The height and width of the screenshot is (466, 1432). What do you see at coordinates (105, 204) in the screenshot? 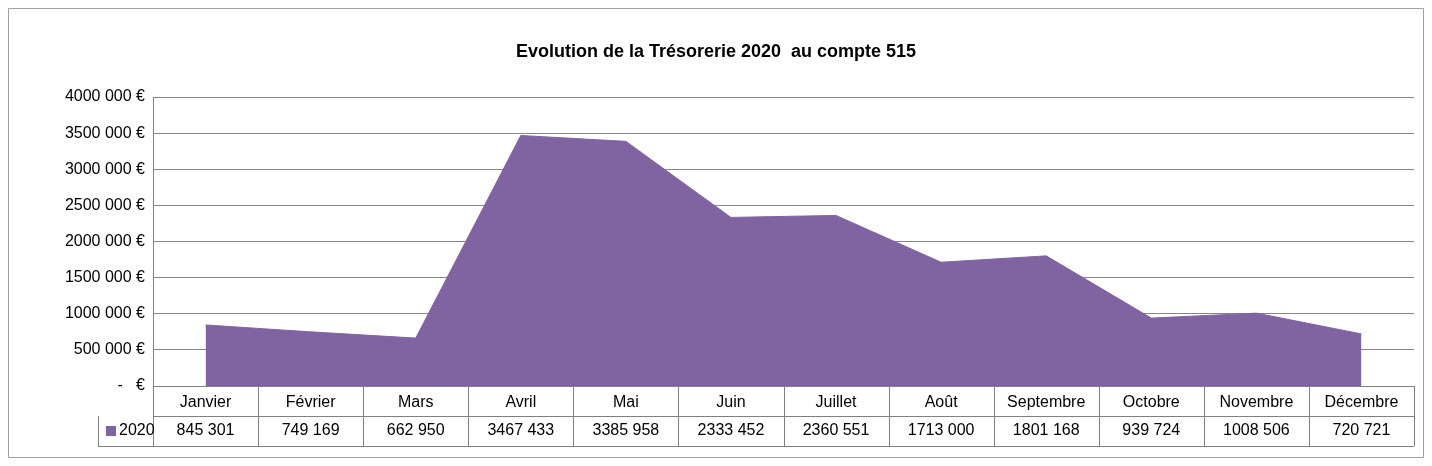
I see `y-tick-label: 2500 000 €` at bounding box center [105, 204].